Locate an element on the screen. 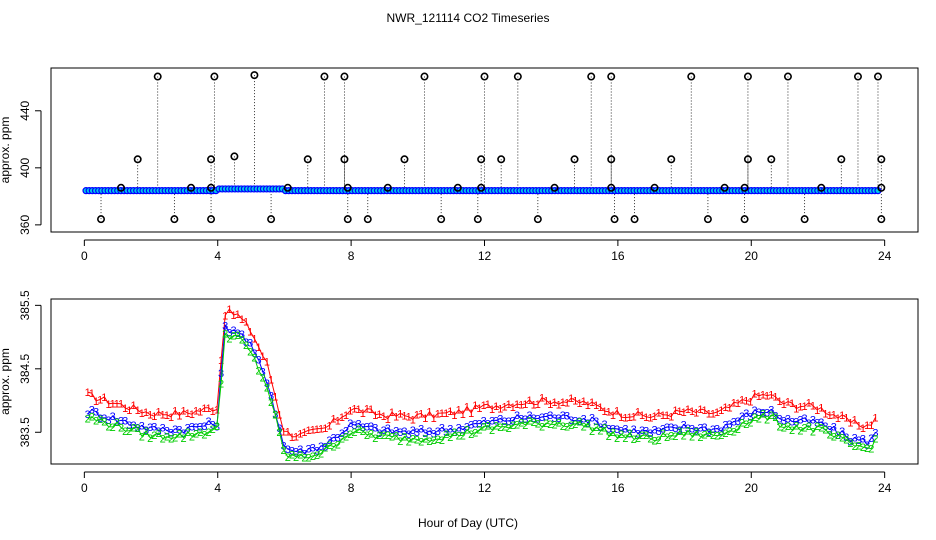 This screenshot has height=540, width=936. y-tick-label: 440 is located at coordinates (25, 110).